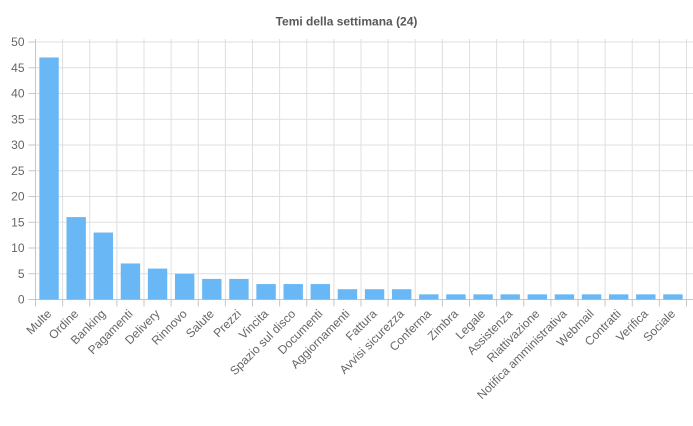  Describe the element at coordinates (18, 94) in the screenshot. I see `svg-text: 40` at that location.